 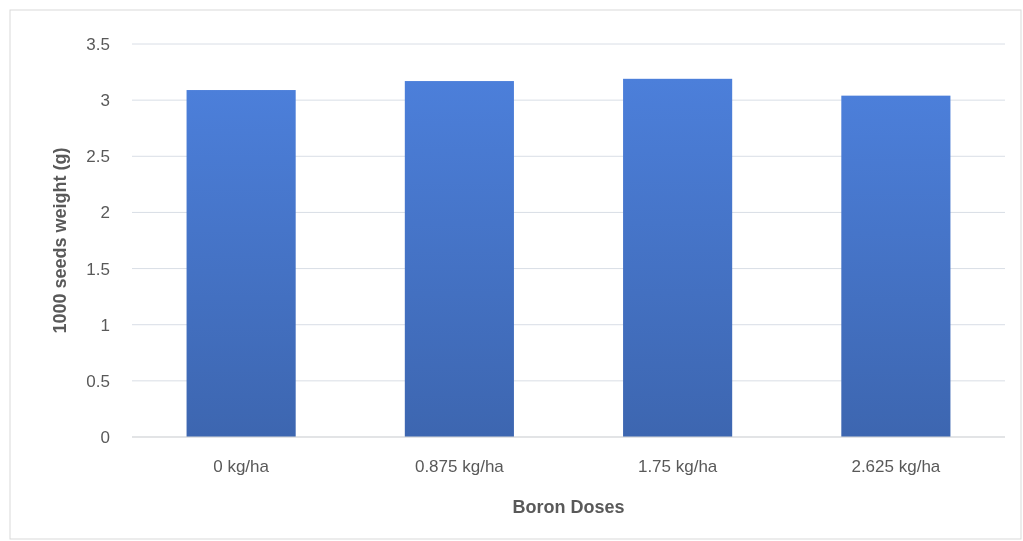 I want to click on x-axis-title: Boron Doses, so click(x=568, y=507).